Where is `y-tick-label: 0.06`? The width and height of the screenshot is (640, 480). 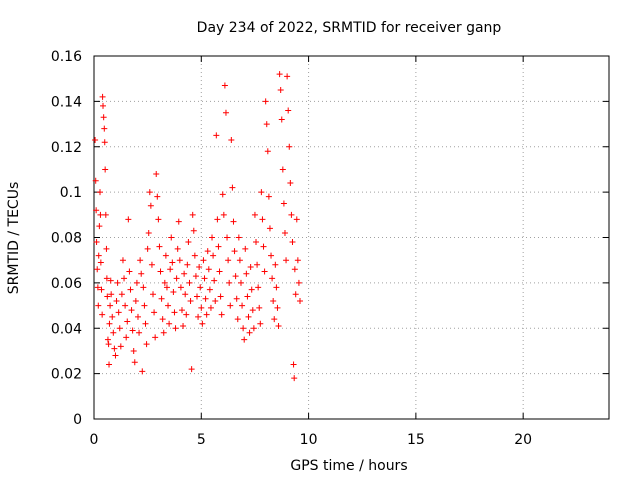
y-tick-label: 0.06 is located at coordinates (66, 284).